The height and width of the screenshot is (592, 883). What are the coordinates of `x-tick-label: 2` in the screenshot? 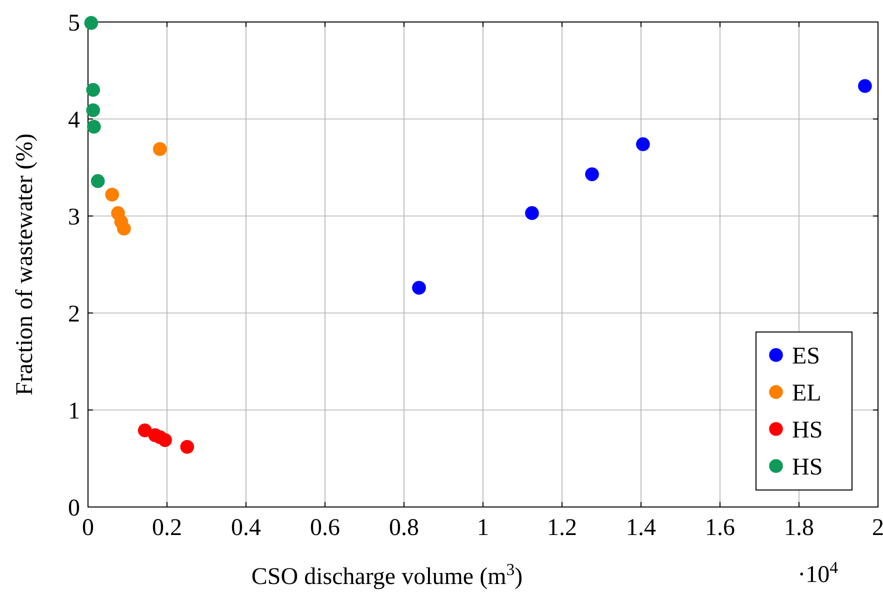 It's located at (877, 528).